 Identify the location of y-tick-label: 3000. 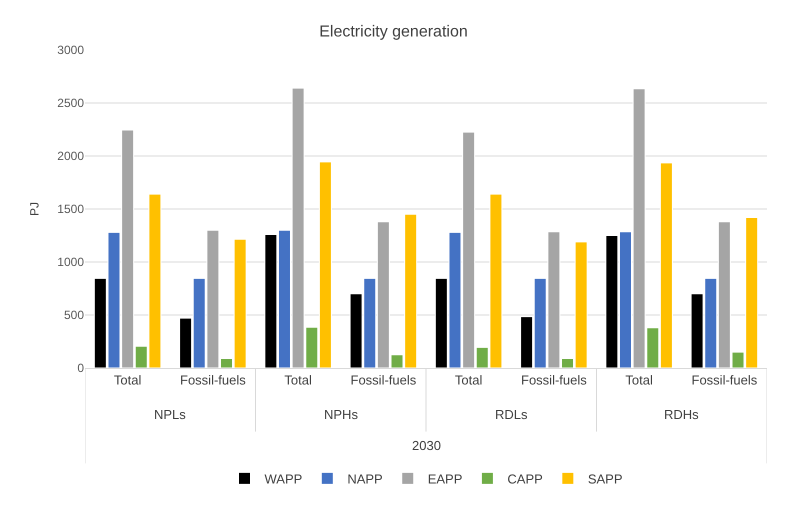
(70, 50).